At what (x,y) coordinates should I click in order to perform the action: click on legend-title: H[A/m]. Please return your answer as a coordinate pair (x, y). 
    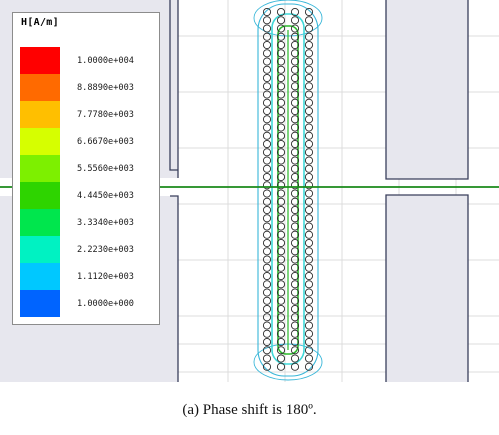
    Looking at the image, I should click on (40, 22).